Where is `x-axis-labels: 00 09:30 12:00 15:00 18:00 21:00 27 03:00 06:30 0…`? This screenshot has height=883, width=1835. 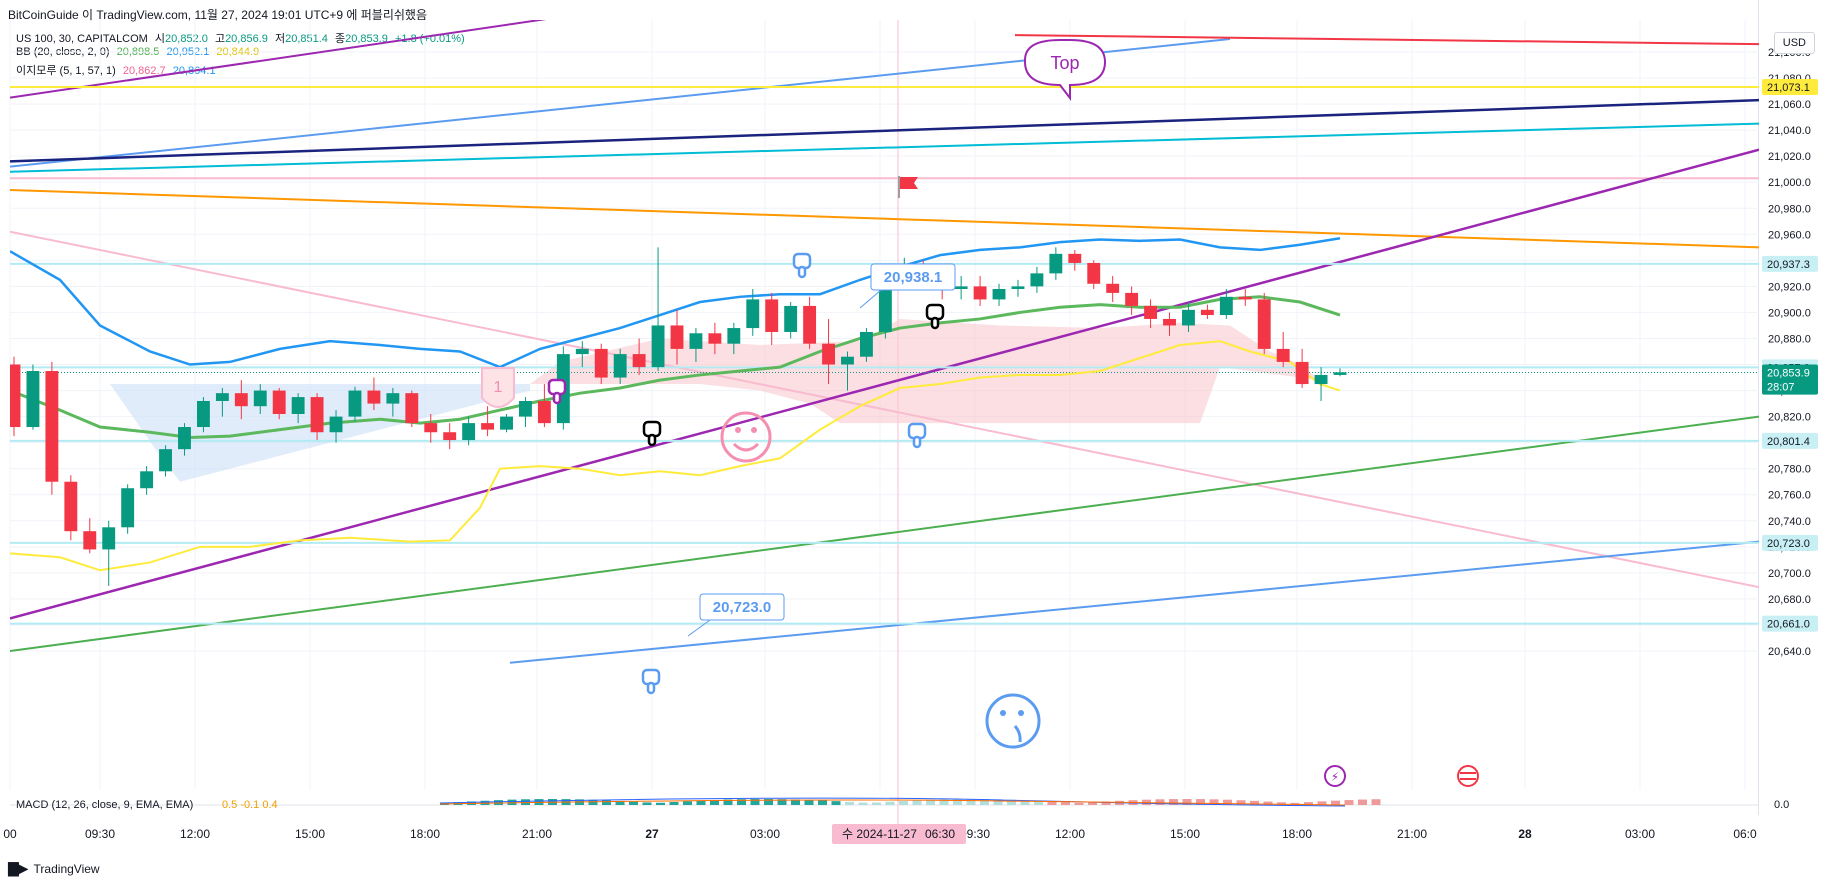
x-axis-labels: 00 09:30 12:00 15:00 18:00 21:00 27 03:00 06:30 0… is located at coordinates (880, 834).